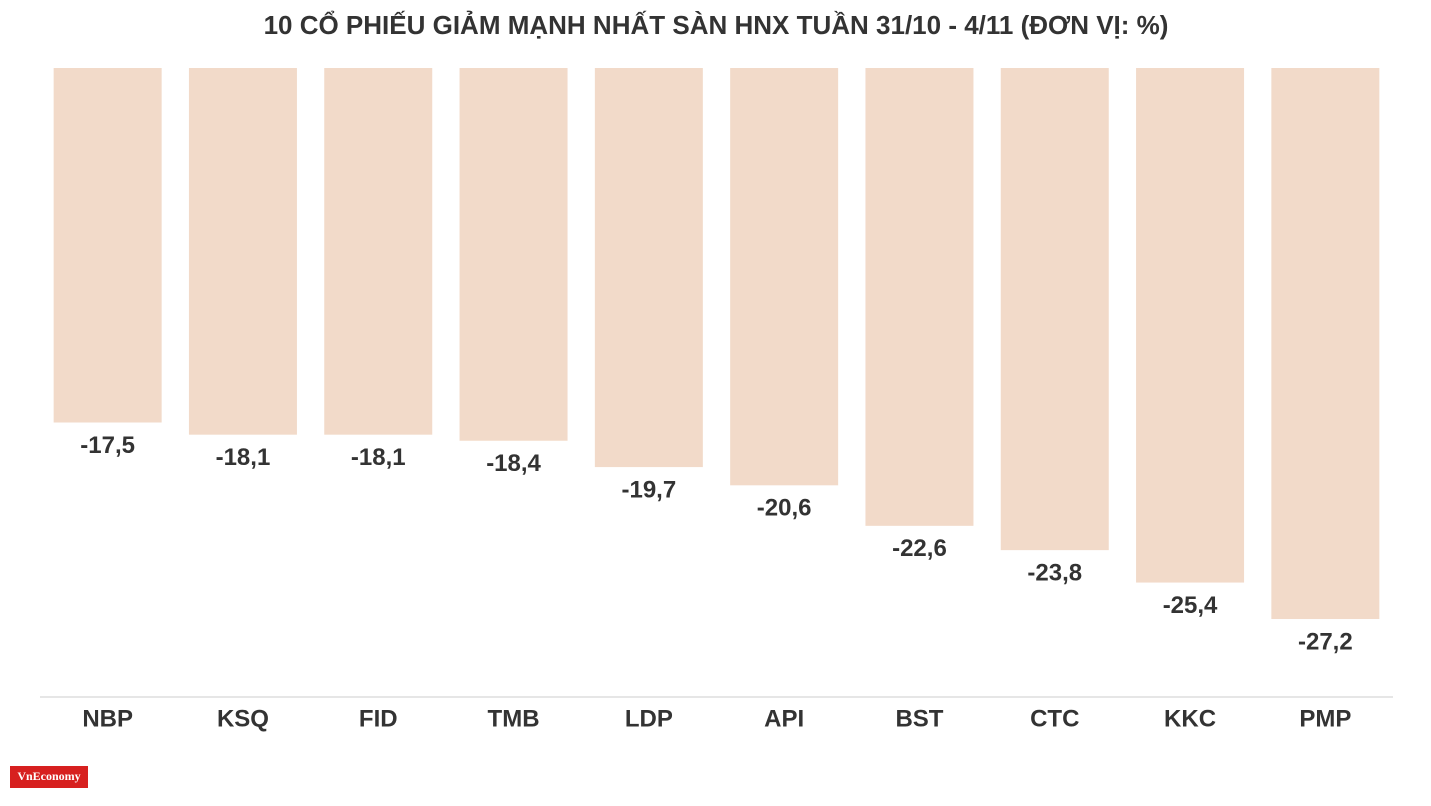 The image size is (1431, 806). I want to click on x-tick-label: API, so click(784, 718).